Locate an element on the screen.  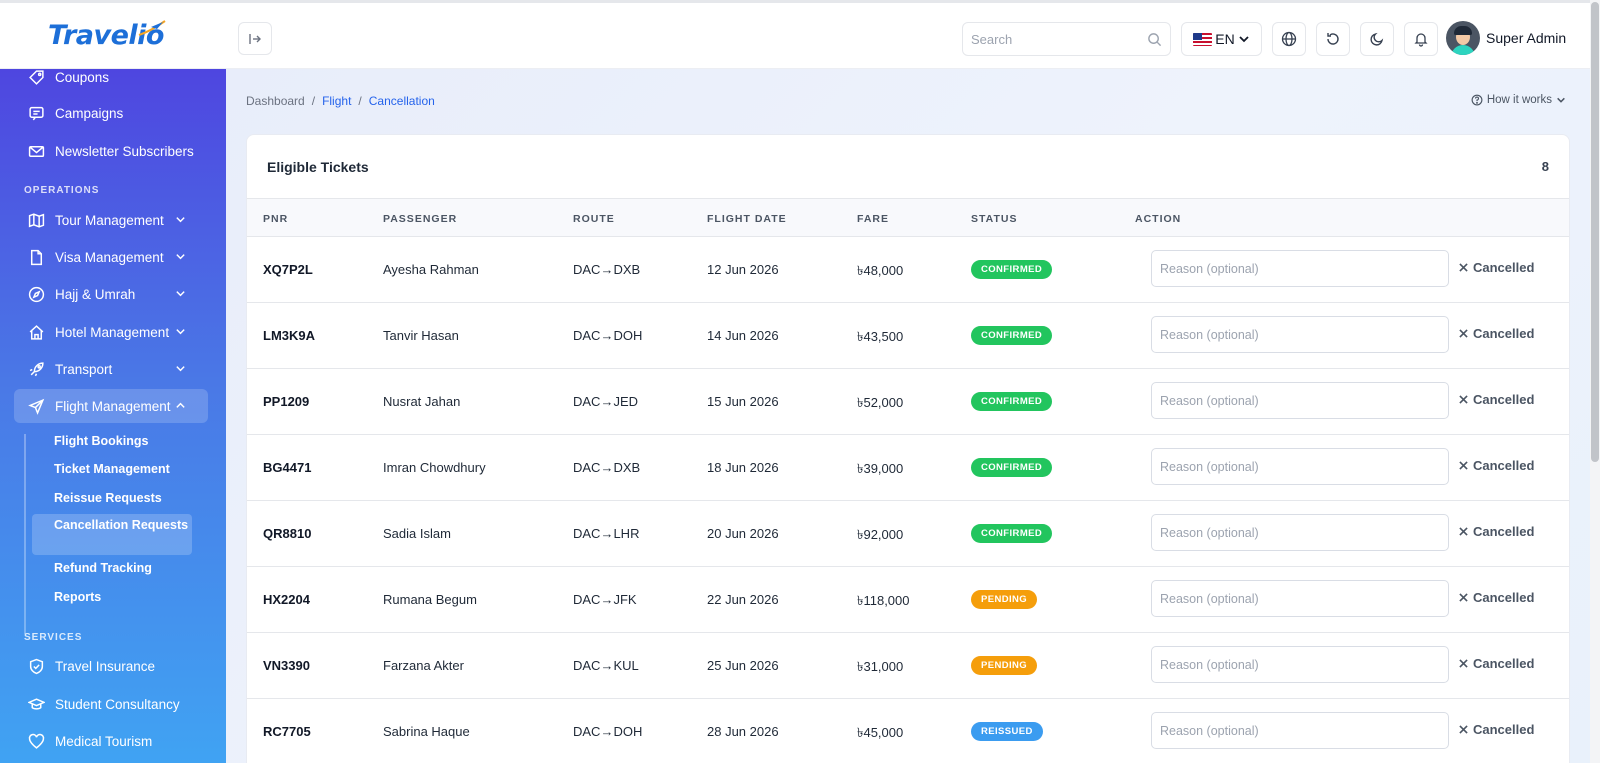
route-cell: DAC→KUL is located at coordinates (606, 665).